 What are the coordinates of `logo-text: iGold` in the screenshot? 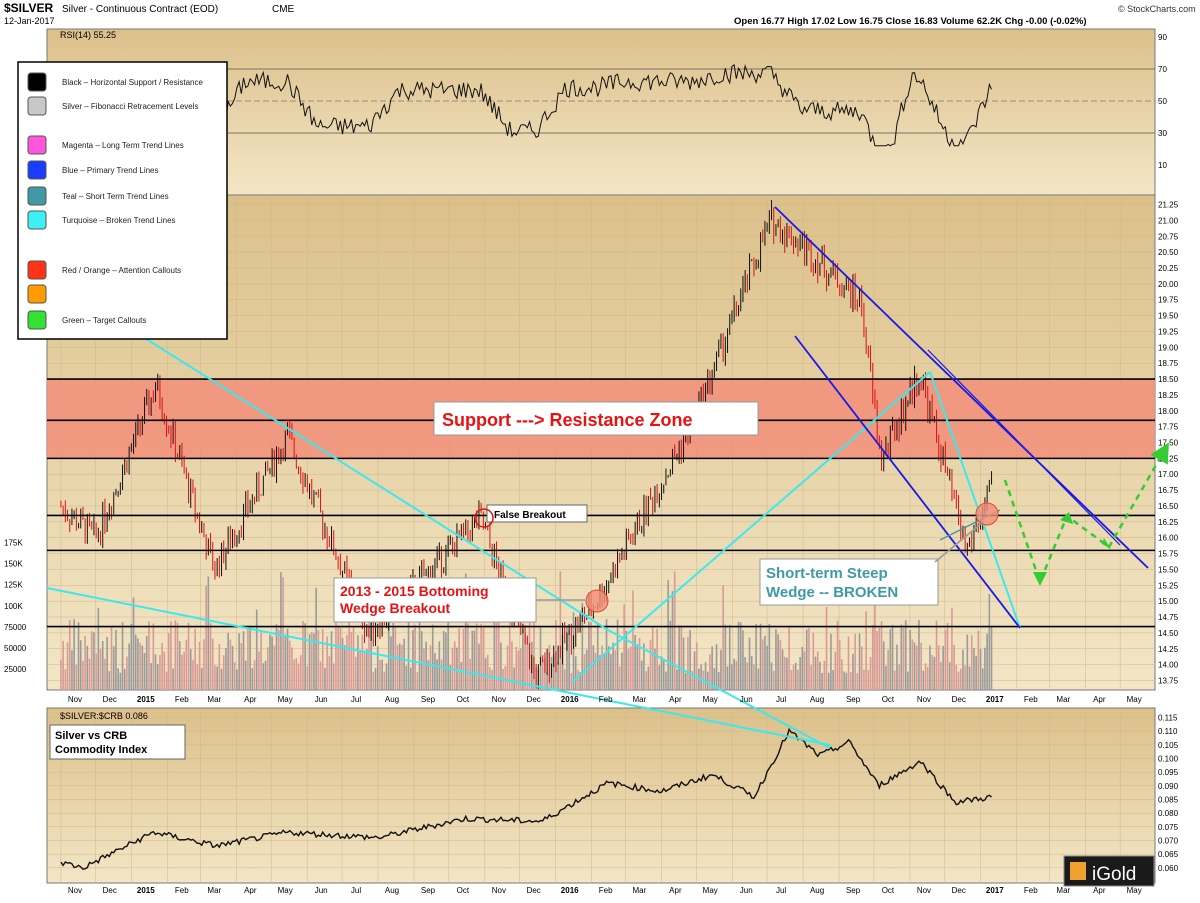 It's located at (1114, 874).